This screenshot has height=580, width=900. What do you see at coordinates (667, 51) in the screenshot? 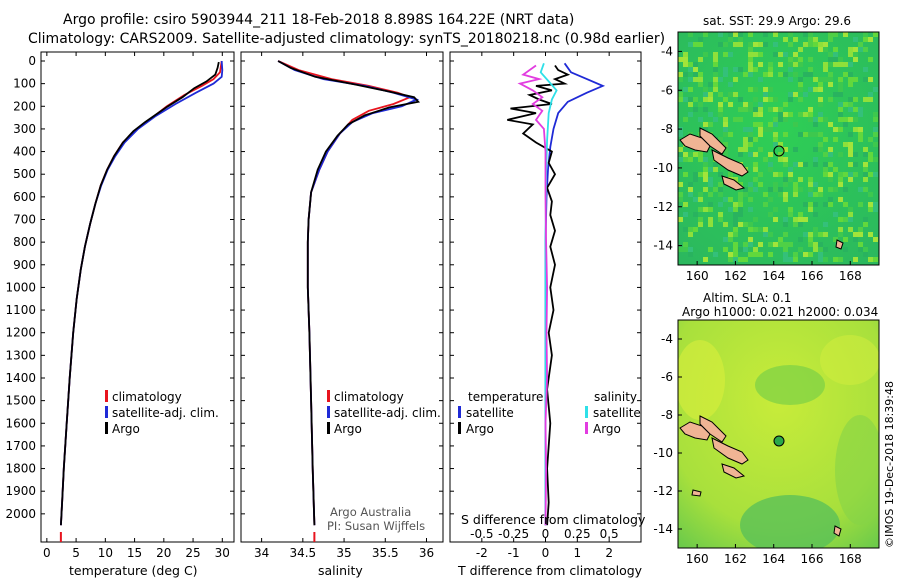
I see `map-lat-label: -4` at bounding box center [667, 51].